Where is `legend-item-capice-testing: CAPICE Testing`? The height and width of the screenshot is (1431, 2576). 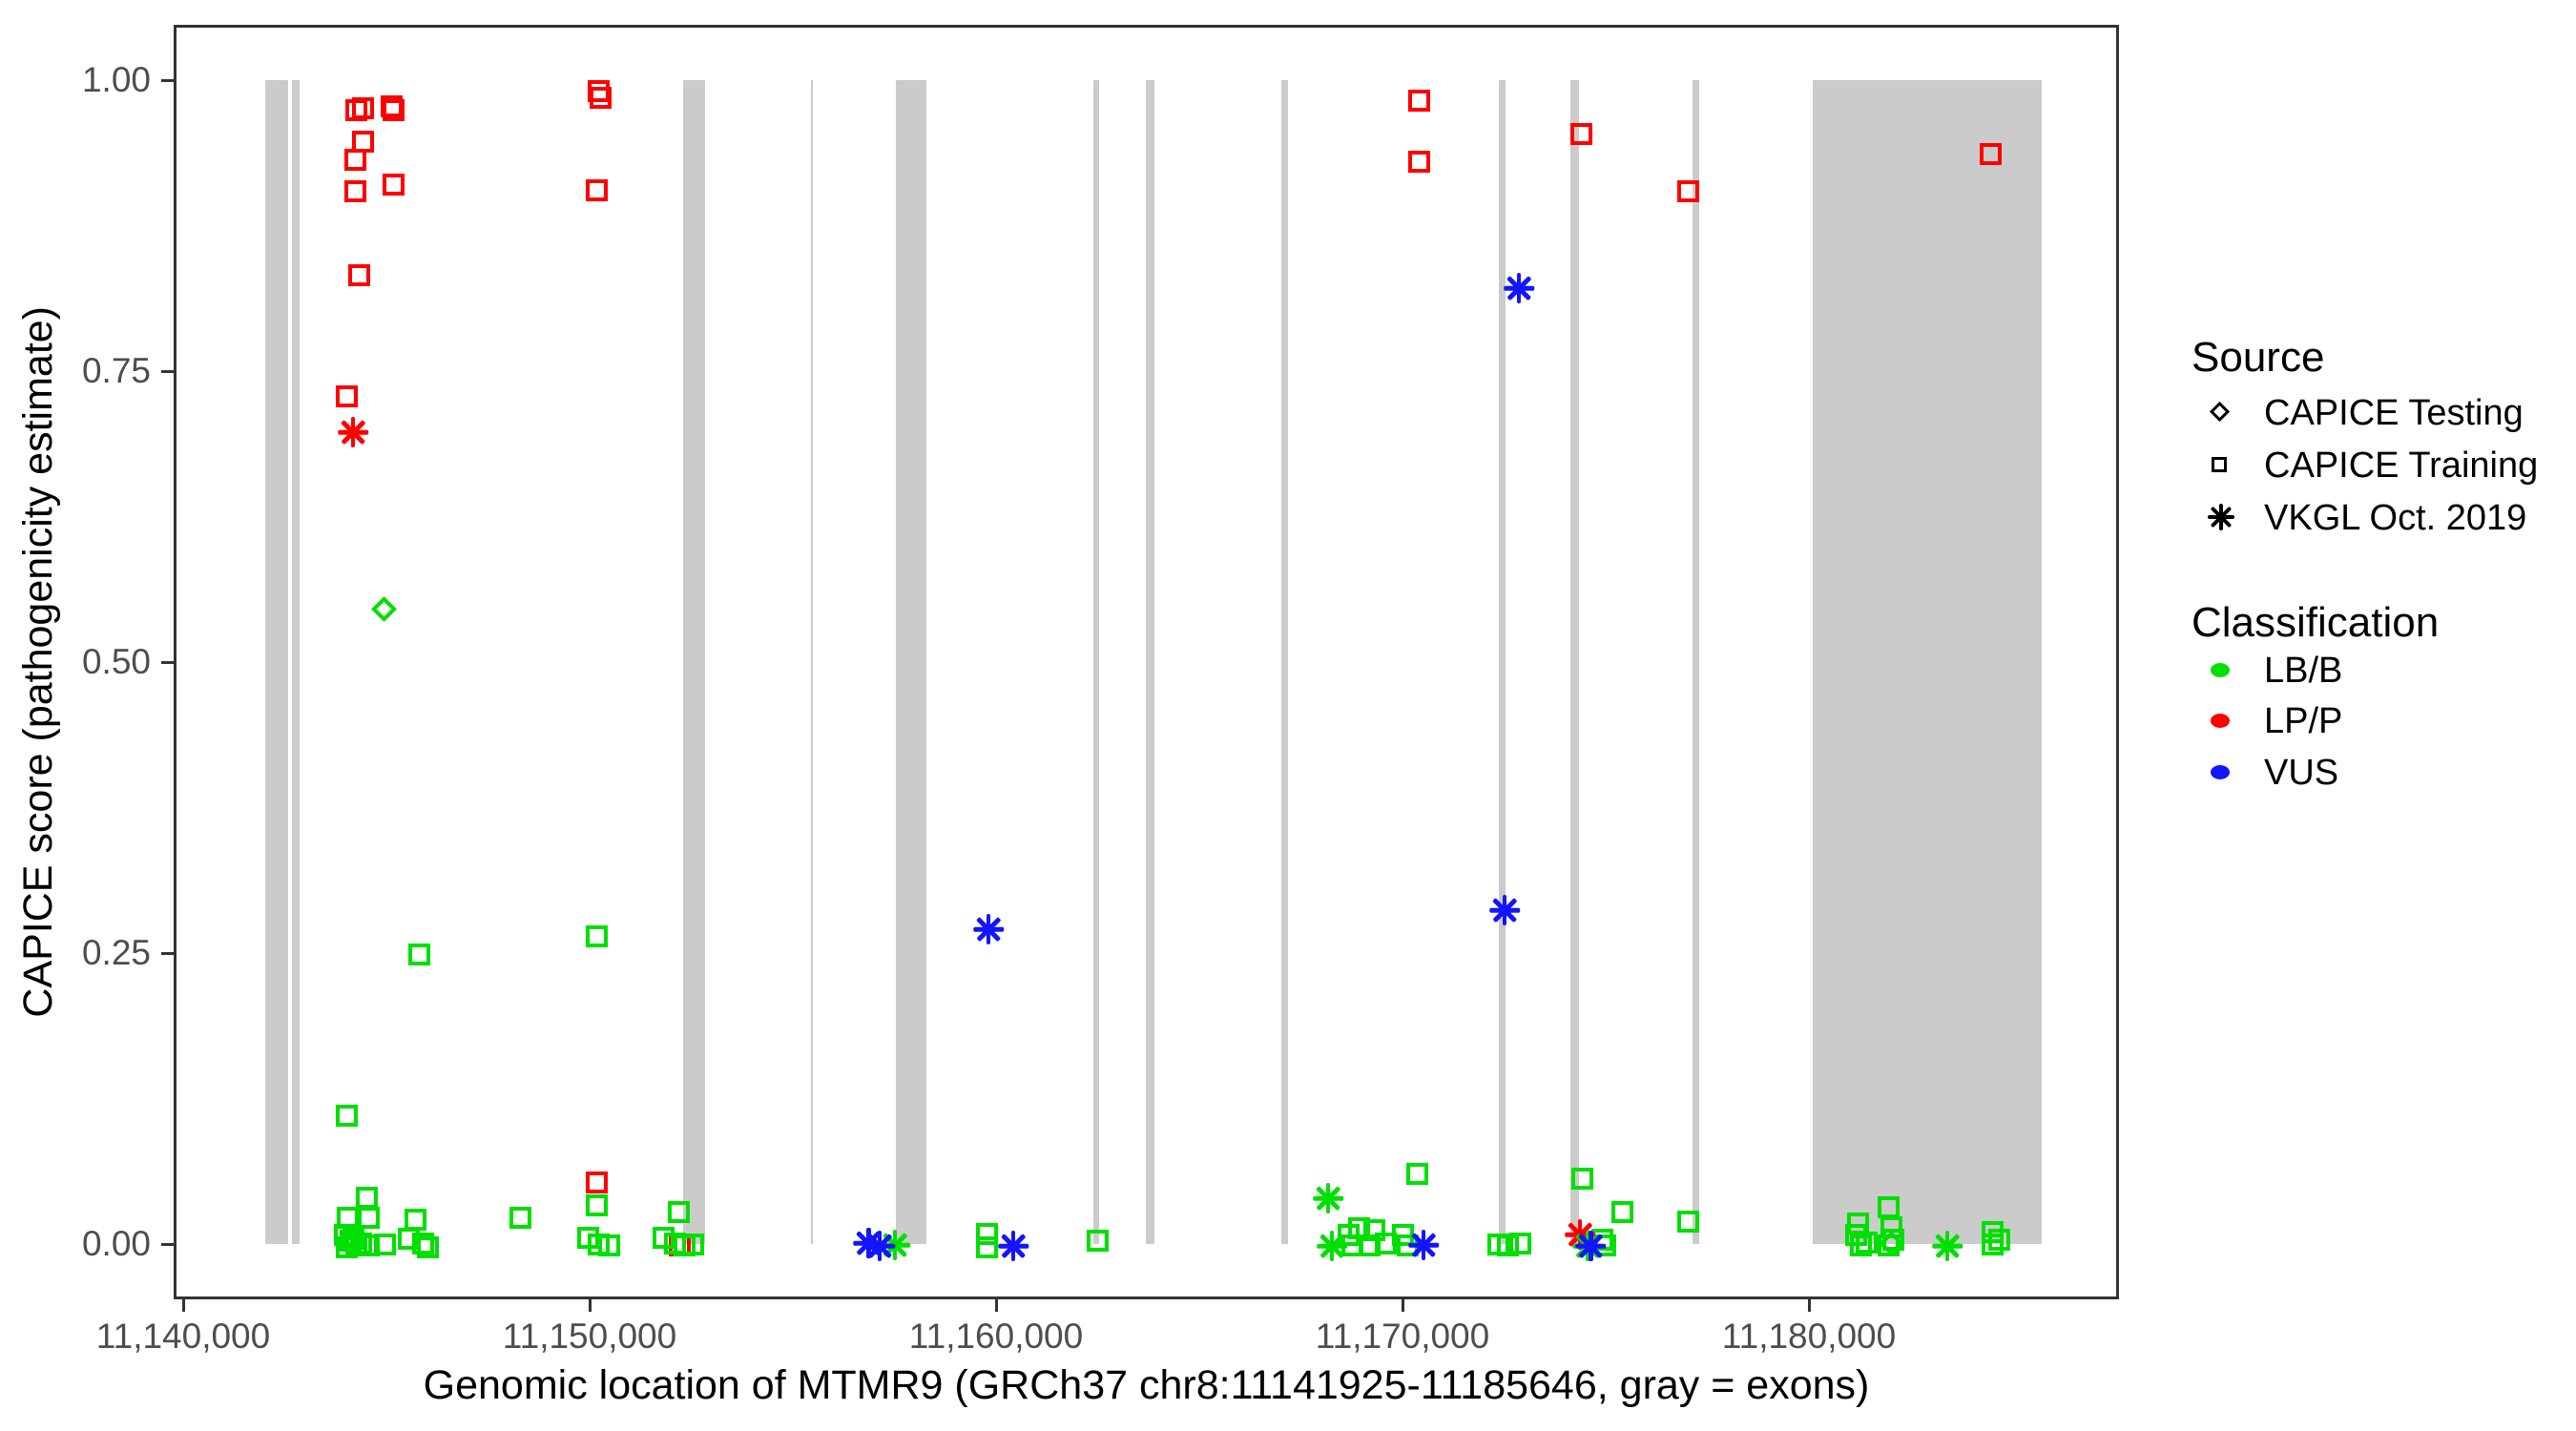
legend-item-capice-testing: CAPICE Testing is located at coordinates (2375, 412).